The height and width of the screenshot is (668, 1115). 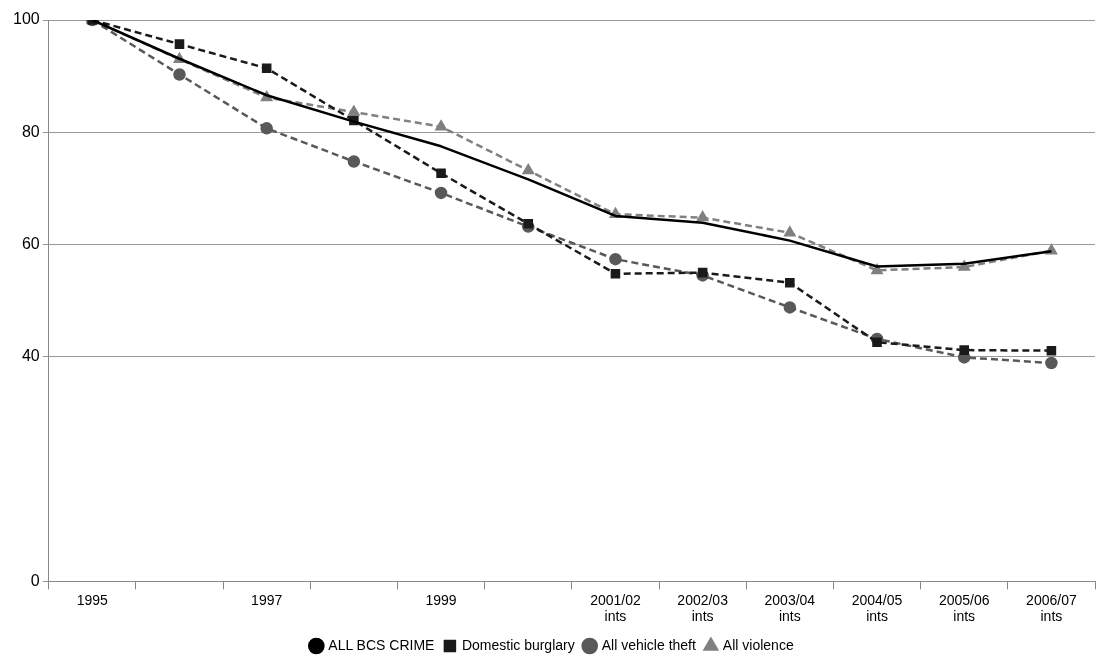 What do you see at coordinates (703, 608) in the screenshot?
I see `x-tick-label: 2002/03 ints` at bounding box center [703, 608].